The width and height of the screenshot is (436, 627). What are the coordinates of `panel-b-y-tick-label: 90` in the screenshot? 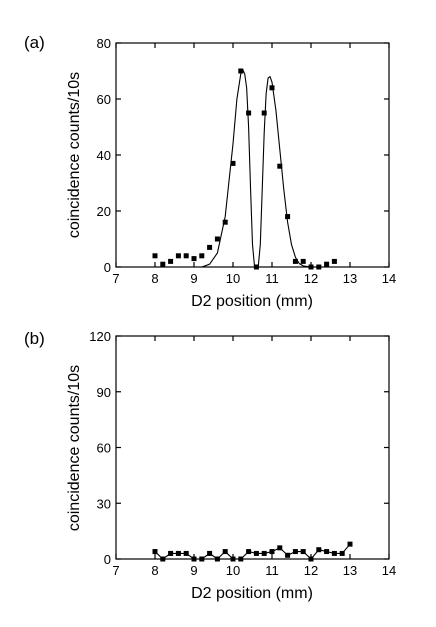 It's located at (104, 392).